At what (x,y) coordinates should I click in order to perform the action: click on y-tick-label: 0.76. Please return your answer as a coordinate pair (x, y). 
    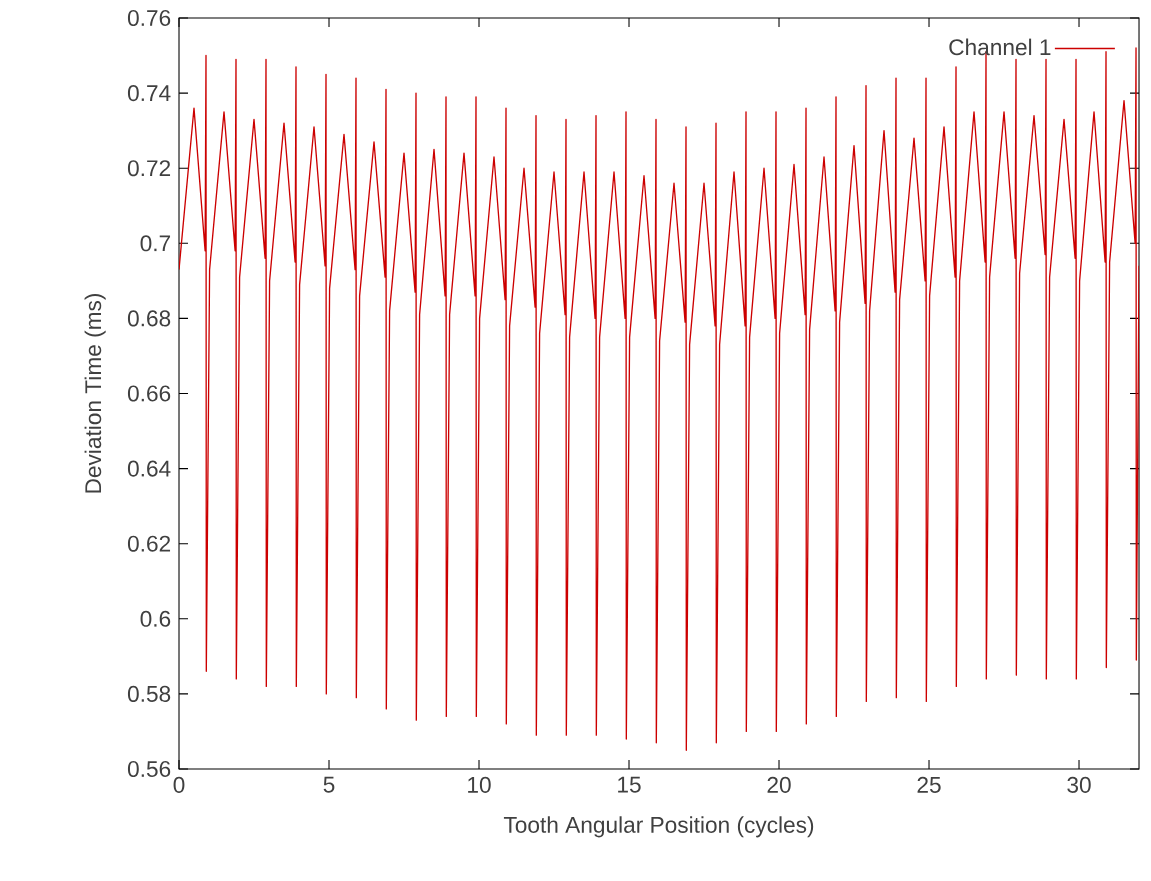
    Looking at the image, I should click on (149, 18).